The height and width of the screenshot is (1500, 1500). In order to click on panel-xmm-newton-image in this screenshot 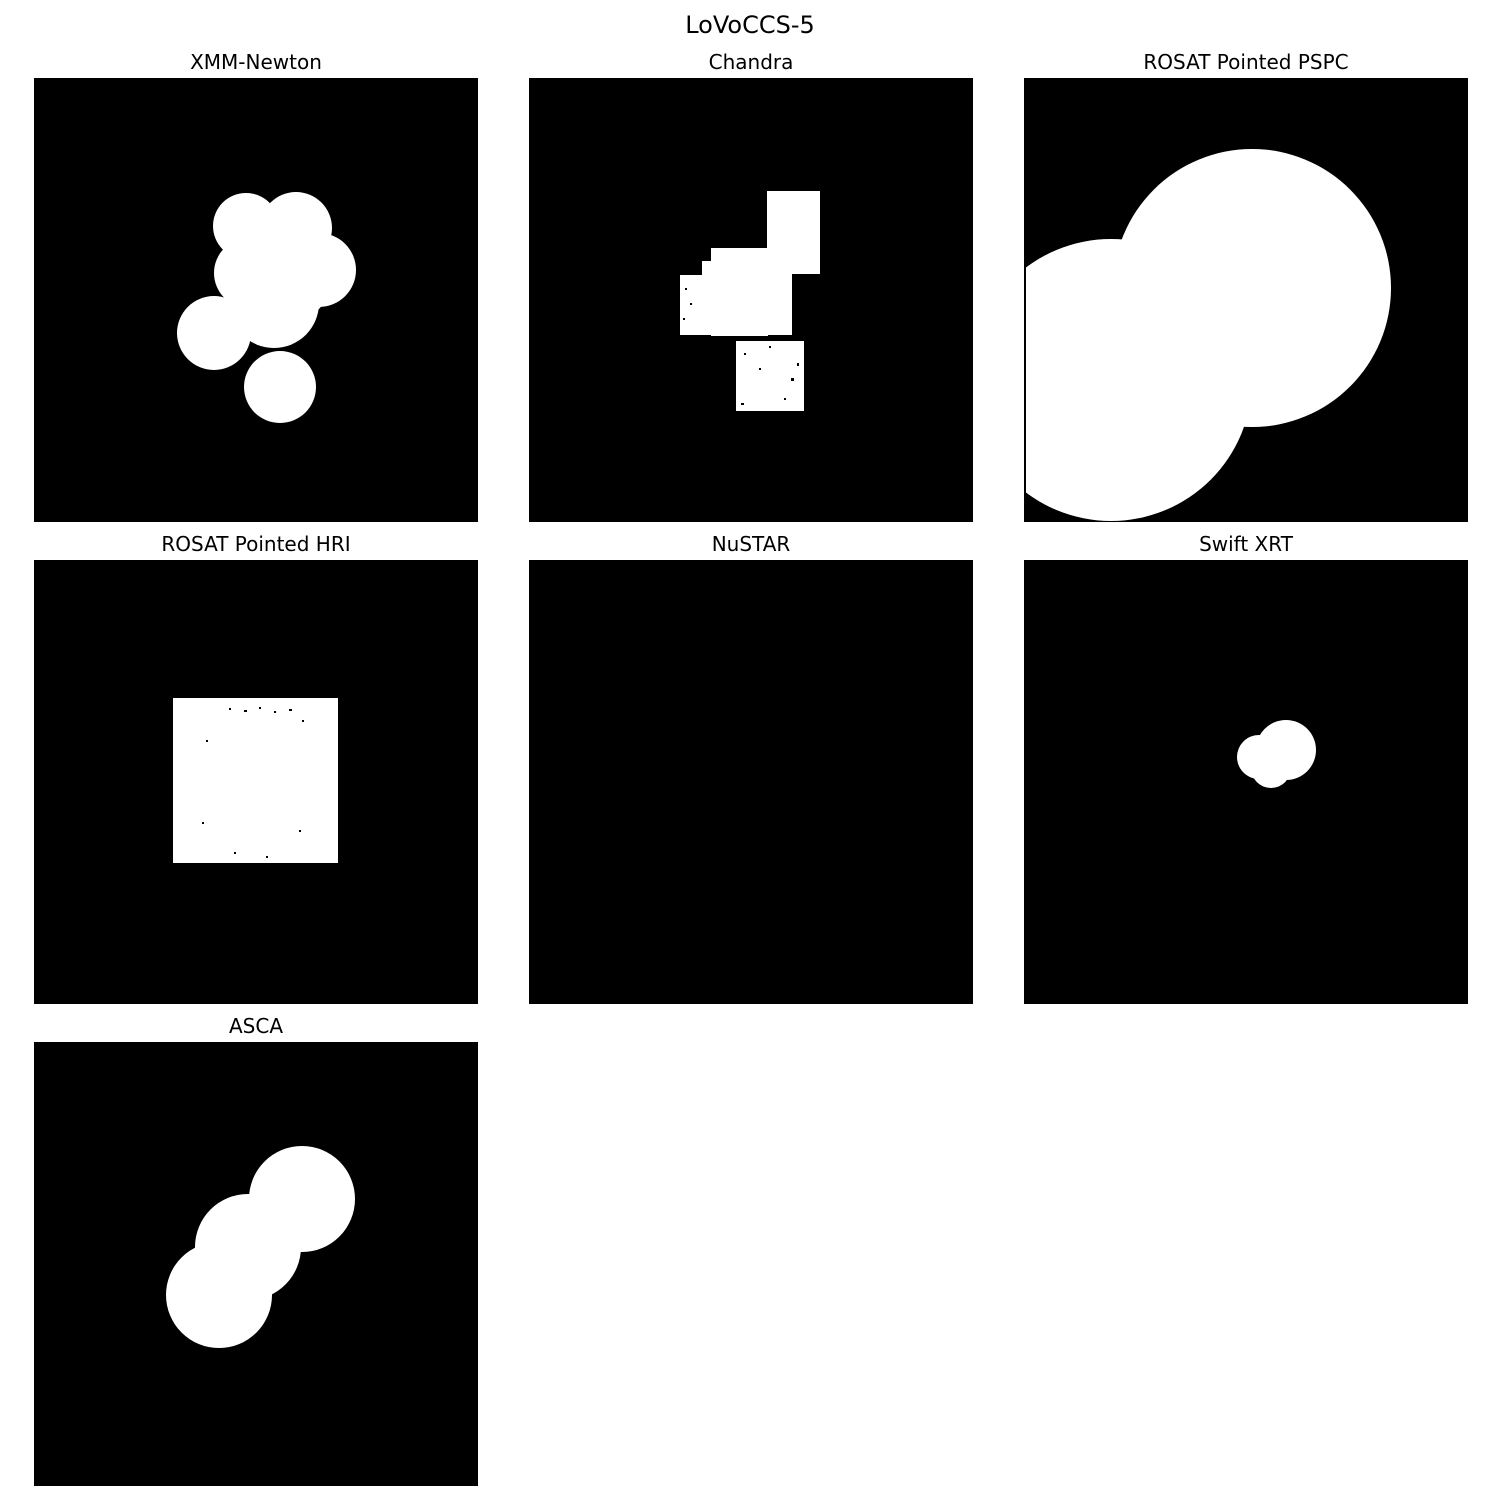, I will do `click(256, 300)`.